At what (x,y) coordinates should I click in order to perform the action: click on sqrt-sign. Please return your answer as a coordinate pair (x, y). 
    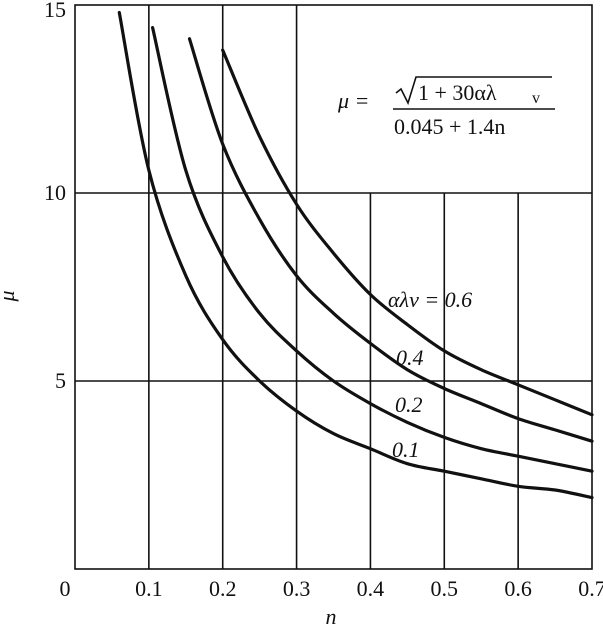
    Looking at the image, I should click on (473, 91).